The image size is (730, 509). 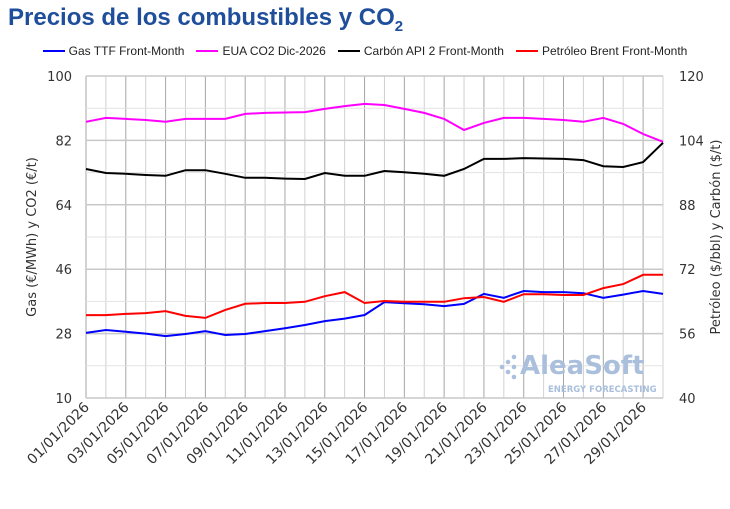 What do you see at coordinates (582, 366) in the screenshot?
I see `watermark-brand: AleaSoft` at bounding box center [582, 366].